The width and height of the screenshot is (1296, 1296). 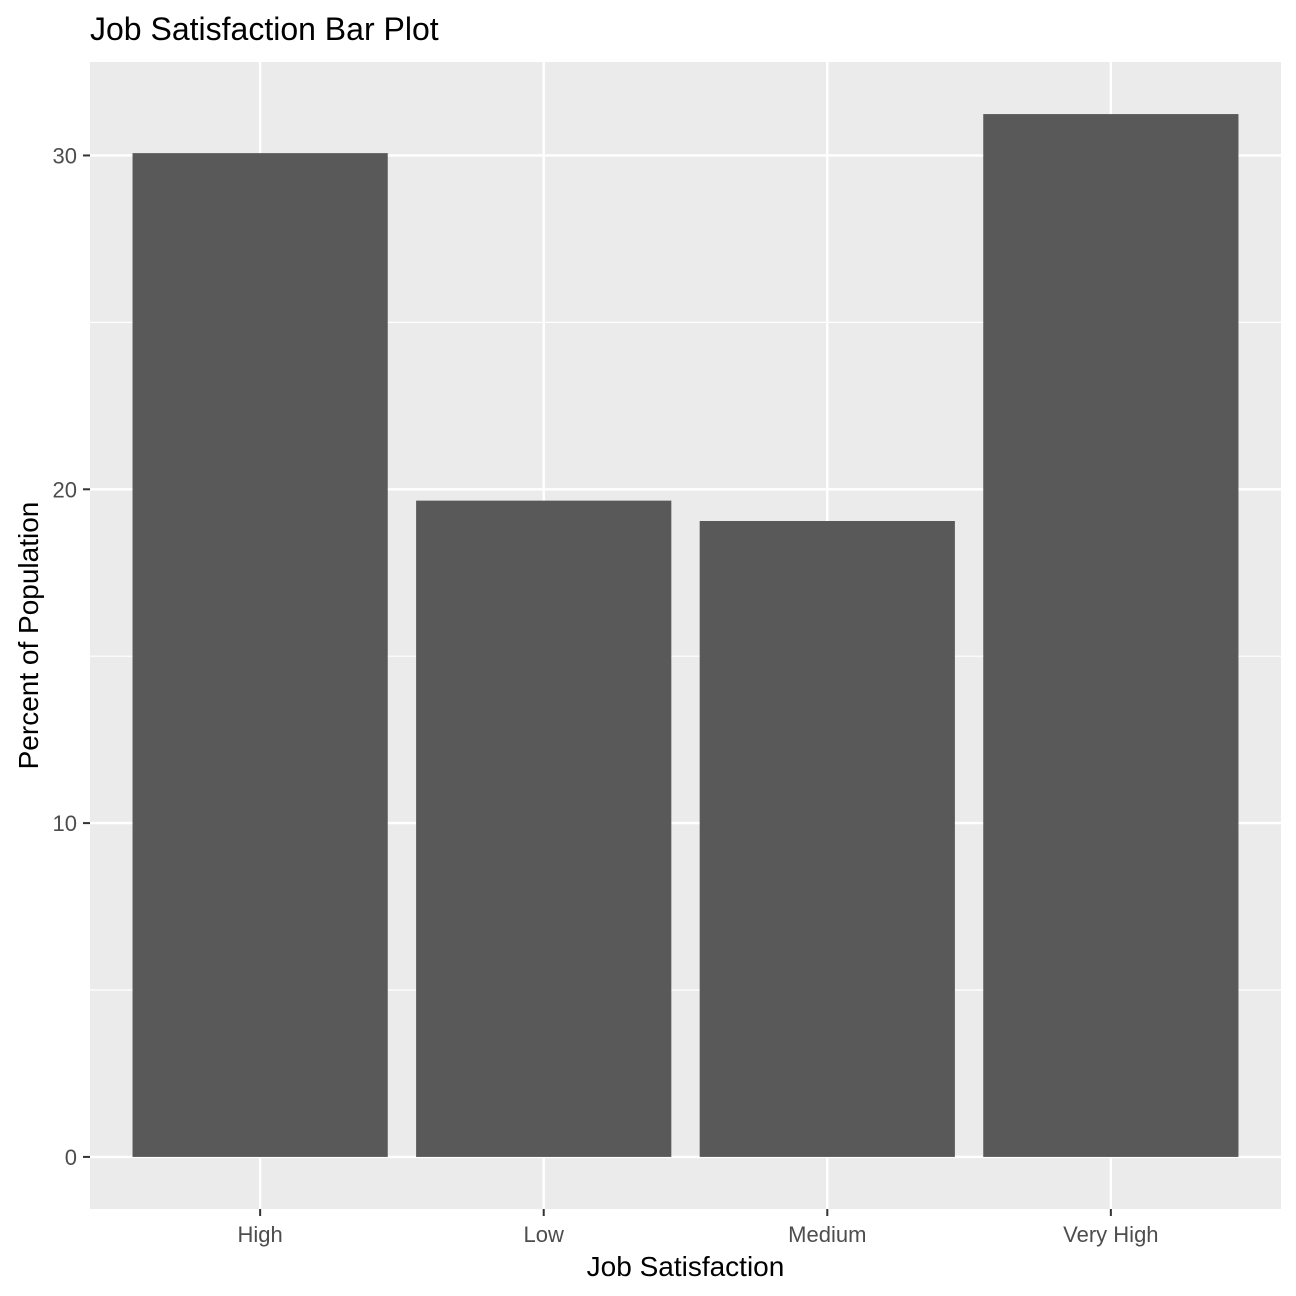 What do you see at coordinates (544, 1234) in the screenshot?
I see `x-tick-label: Low` at bounding box center [544, 1234].